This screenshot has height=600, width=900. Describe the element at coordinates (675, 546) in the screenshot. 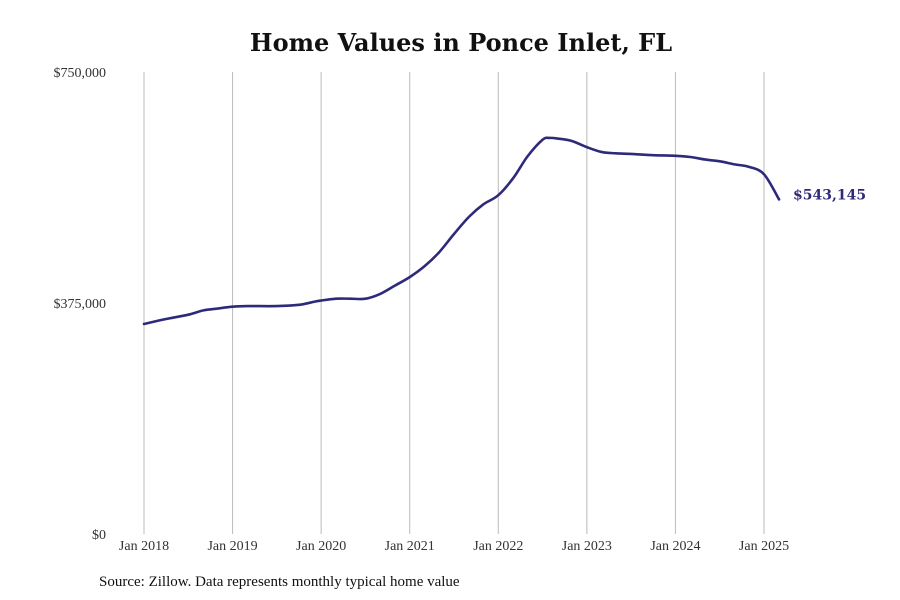

I see `x-tick-label: Jan 2024` at that location.